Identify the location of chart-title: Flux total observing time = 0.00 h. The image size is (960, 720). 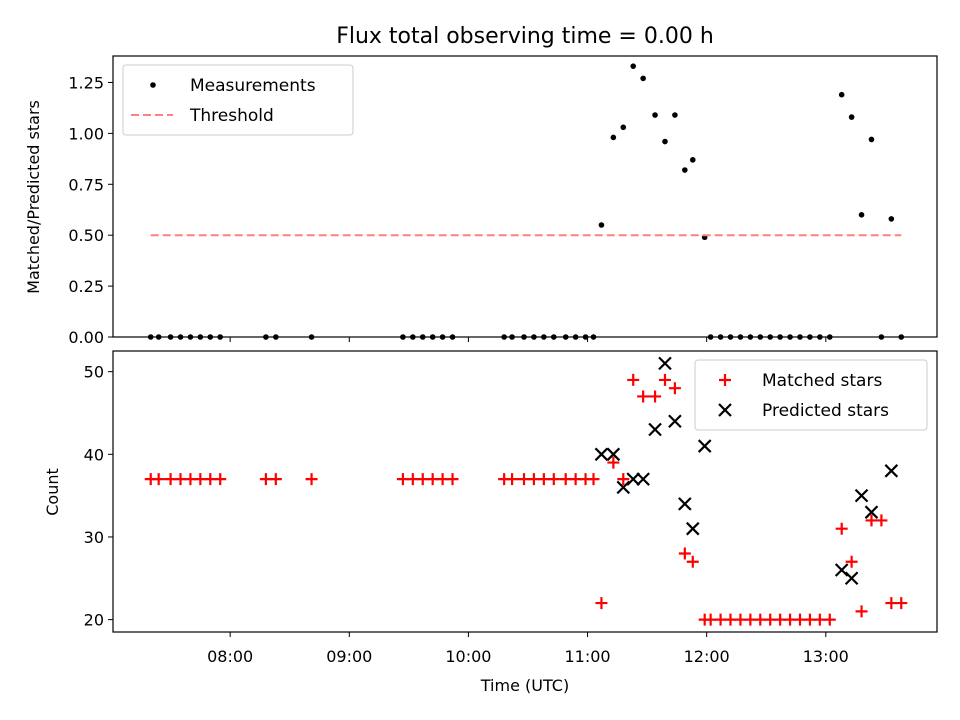
(525, 36).